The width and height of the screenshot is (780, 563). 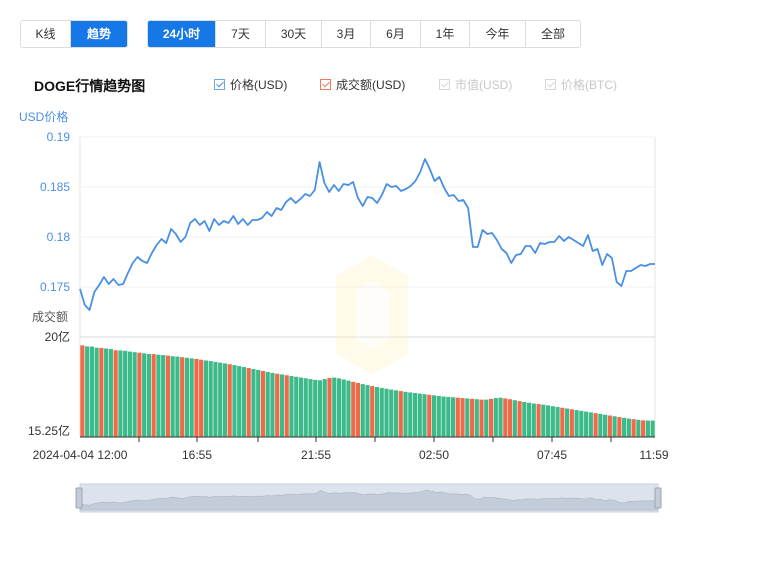 I want to click on legend-volume: 成交额(USD), so click(x=362, y=84).